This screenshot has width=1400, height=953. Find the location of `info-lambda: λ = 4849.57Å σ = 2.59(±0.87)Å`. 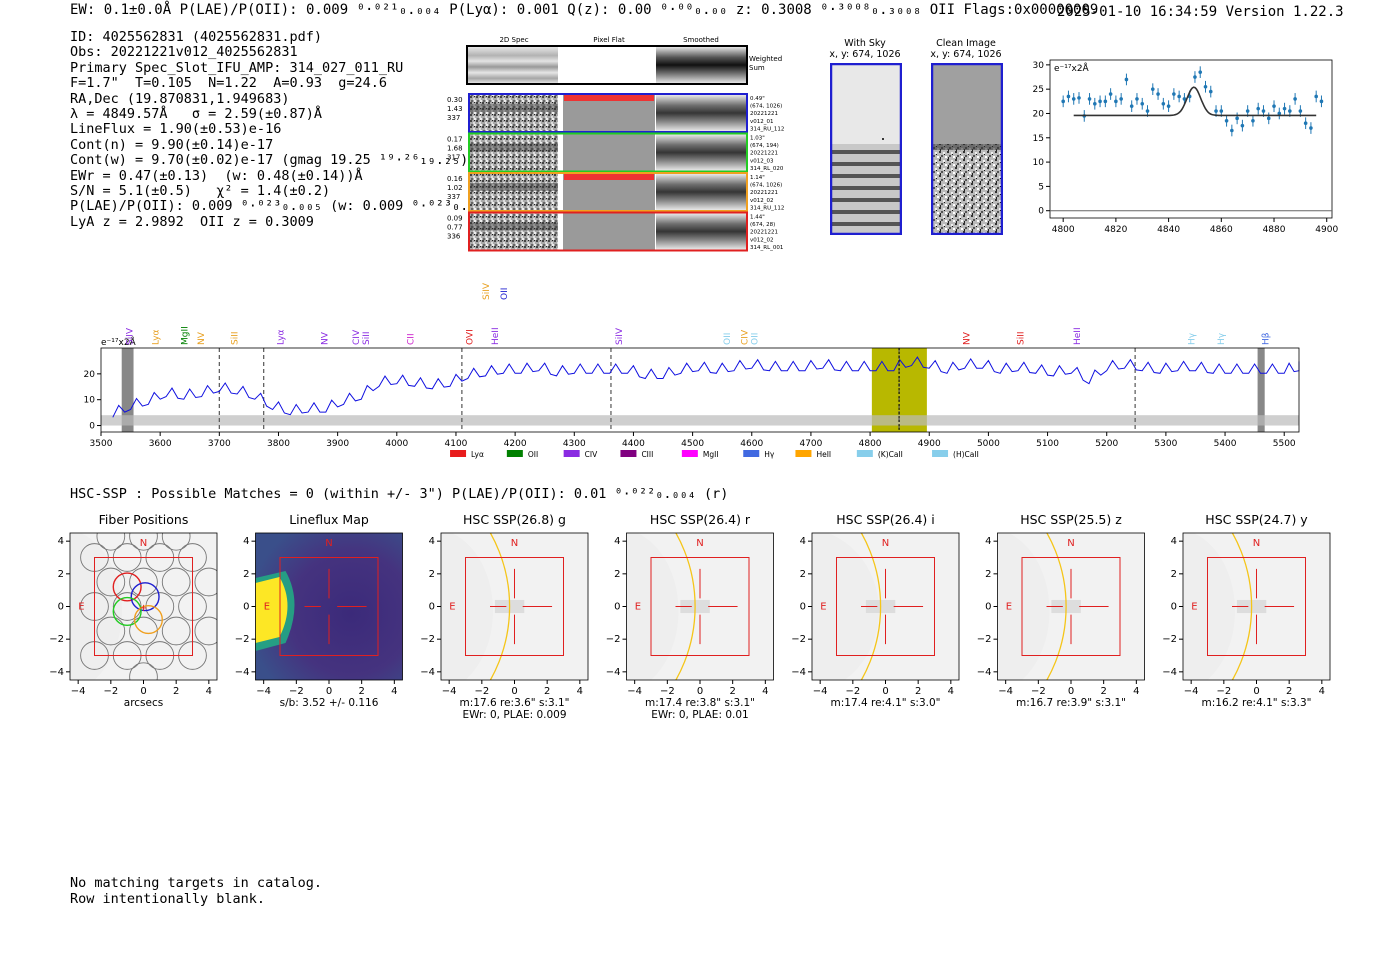

info-lambda: λ = 4849.57Å σ = 2.59(±0.87)Å is located at coordinates (196, 114).